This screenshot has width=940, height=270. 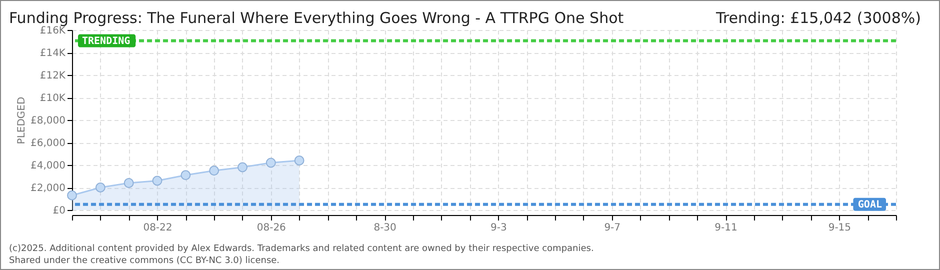 What do you see at coordinates (498, 228) in the screenshot?
I see `x-tick-label: 9-3` at bounding box center [498, 228].